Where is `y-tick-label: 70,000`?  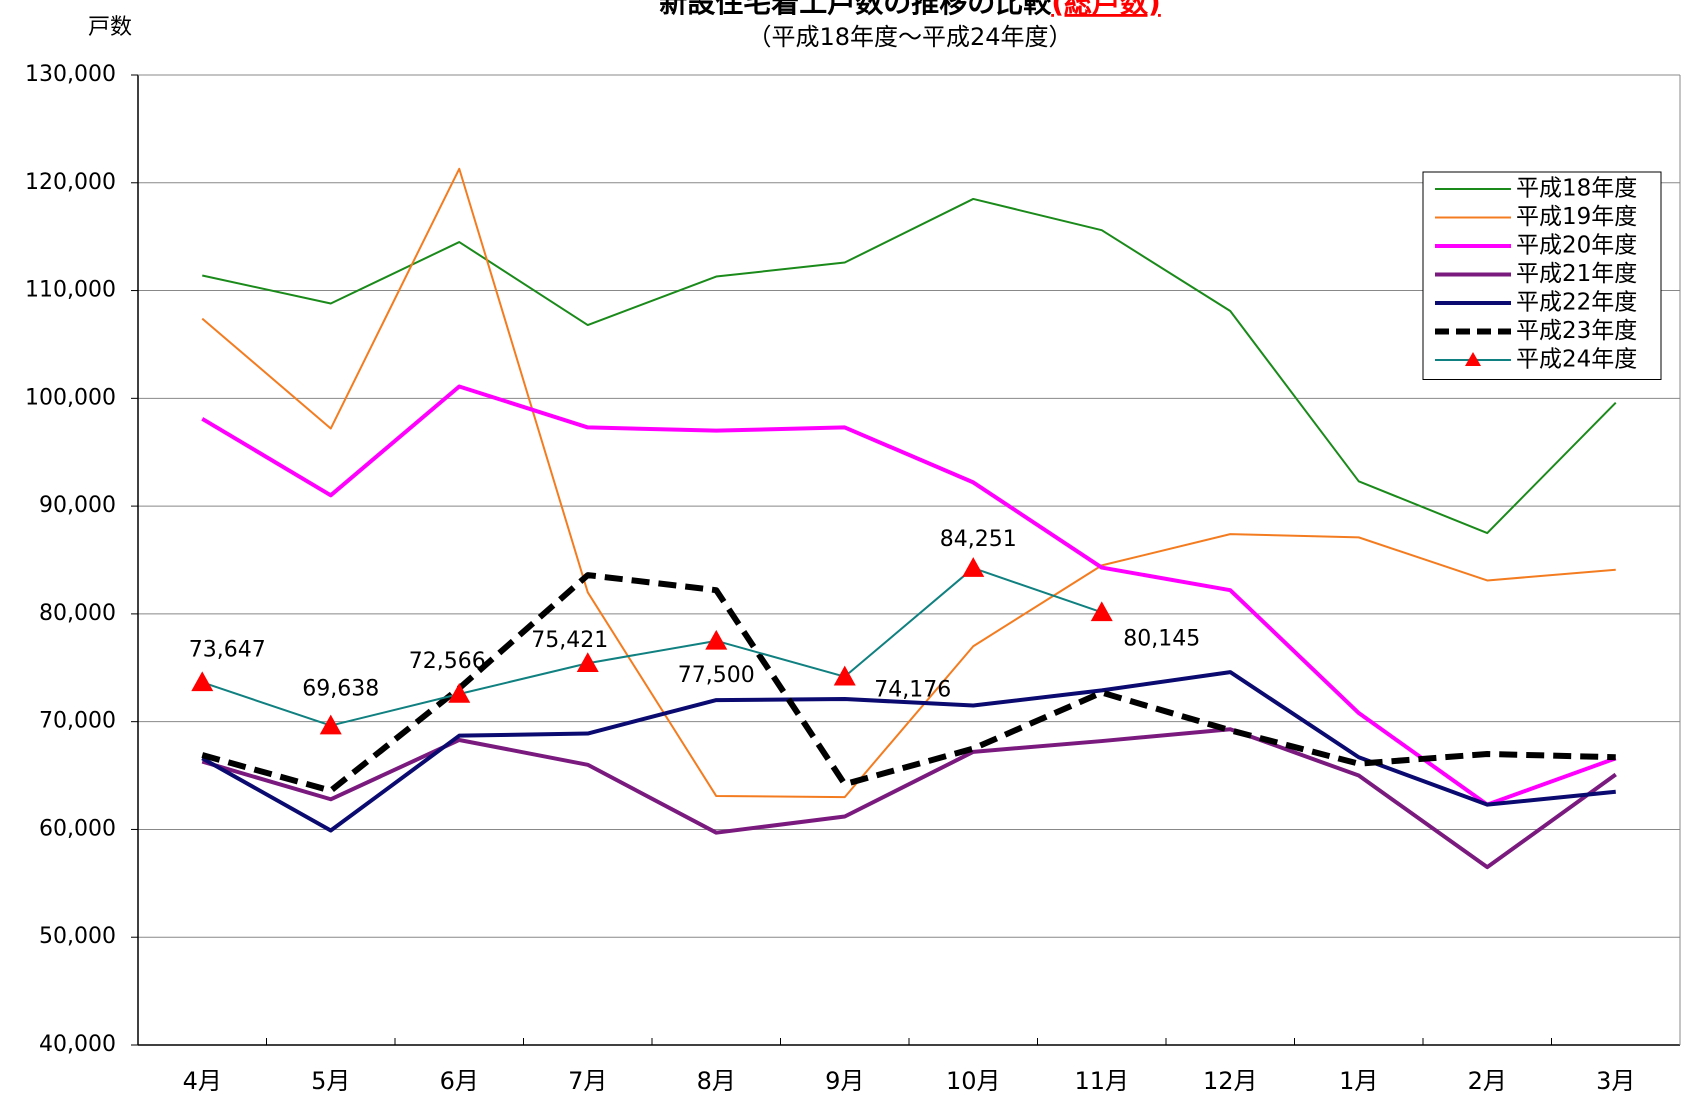 y-tick-label: 70,000 is located at coordinates (77, 721).